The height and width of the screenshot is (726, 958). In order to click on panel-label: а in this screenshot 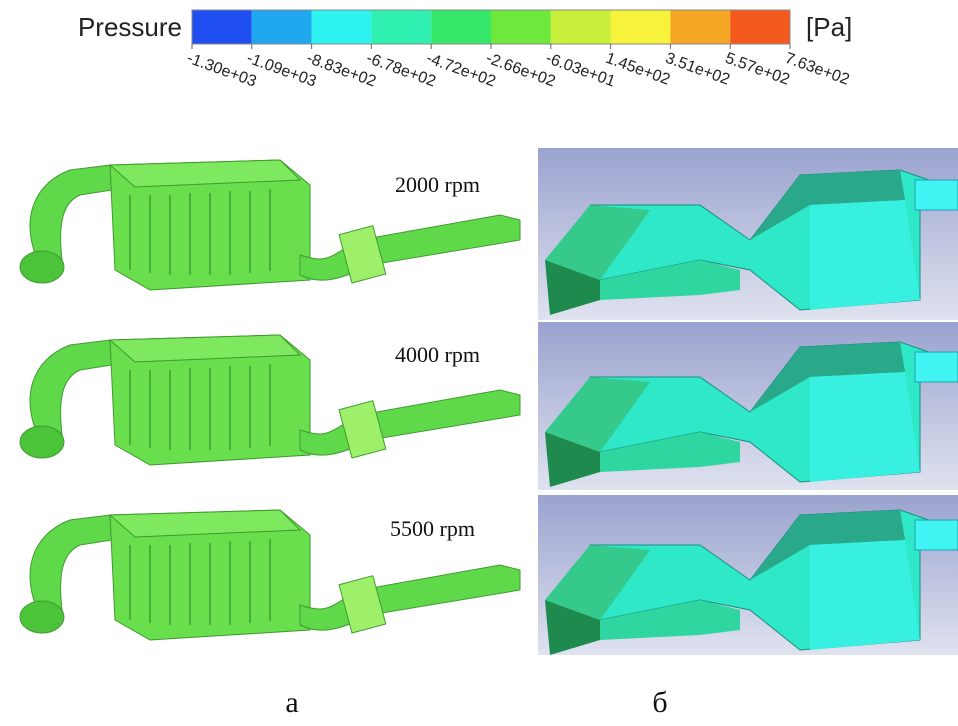, I will do `click(291, 702)`.